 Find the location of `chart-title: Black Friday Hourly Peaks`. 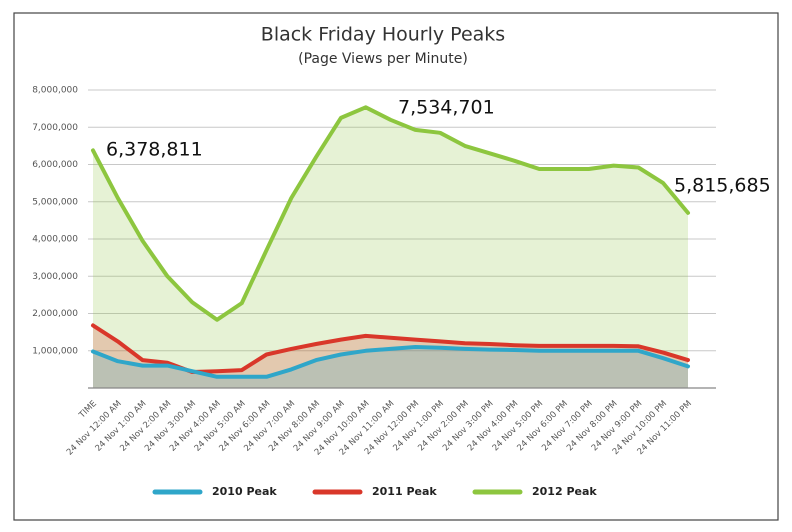

chart-title: Black Friday Hourly Peaks is located at coordinates (383, 35).